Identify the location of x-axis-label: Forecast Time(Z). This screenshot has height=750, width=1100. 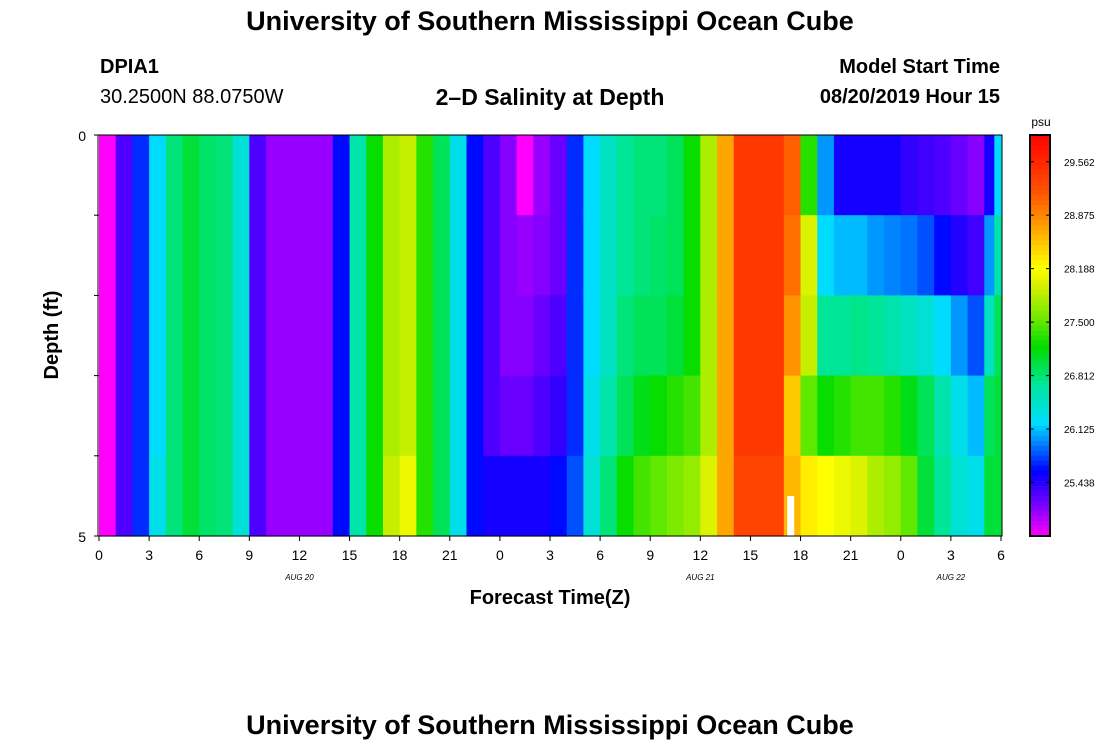
(550, 598).